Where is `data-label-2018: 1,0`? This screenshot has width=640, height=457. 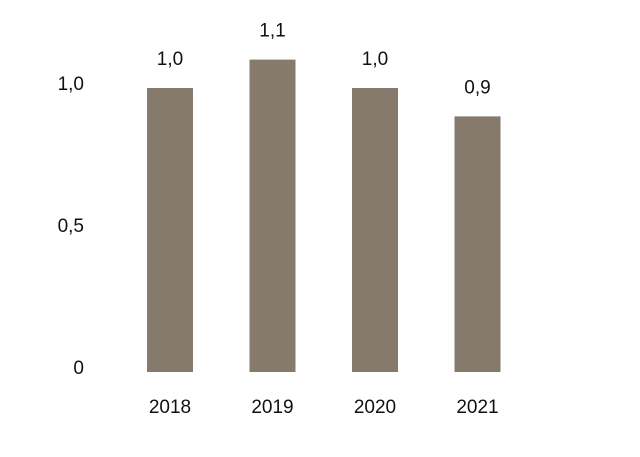
data-label-2018: 1,0 is located at coordinates (170, 59).